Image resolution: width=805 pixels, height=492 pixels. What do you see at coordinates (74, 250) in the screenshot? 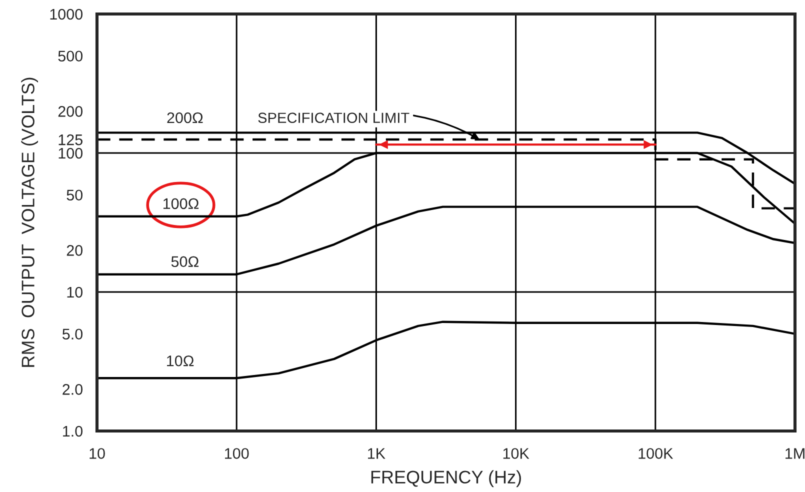
I see `y-tick-label: 20` at bounding box center [74, 250].